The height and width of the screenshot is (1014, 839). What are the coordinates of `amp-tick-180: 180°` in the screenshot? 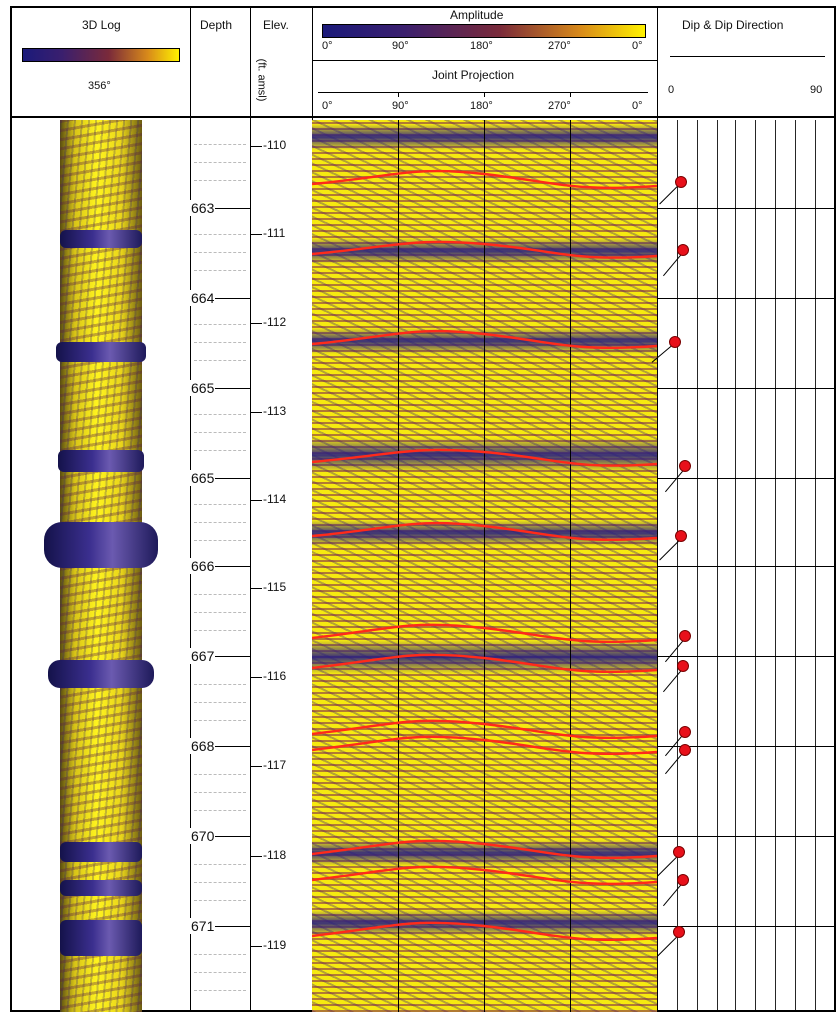 It's located at (481, 46).